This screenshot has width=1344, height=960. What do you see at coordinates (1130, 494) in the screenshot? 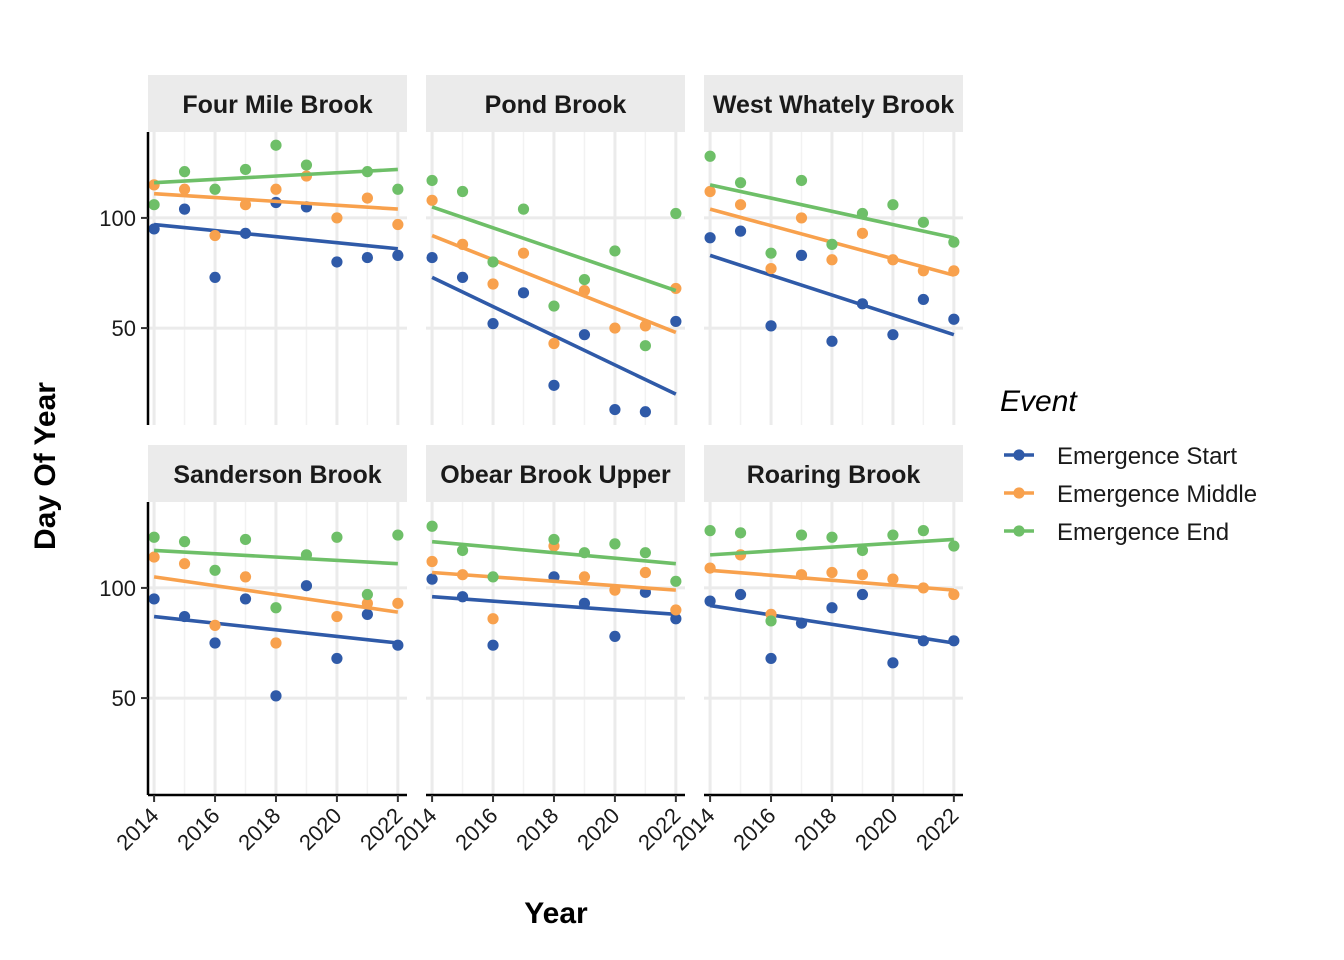
I see `legend-item: Emergence Middle` at bounding box center [1130, 494].